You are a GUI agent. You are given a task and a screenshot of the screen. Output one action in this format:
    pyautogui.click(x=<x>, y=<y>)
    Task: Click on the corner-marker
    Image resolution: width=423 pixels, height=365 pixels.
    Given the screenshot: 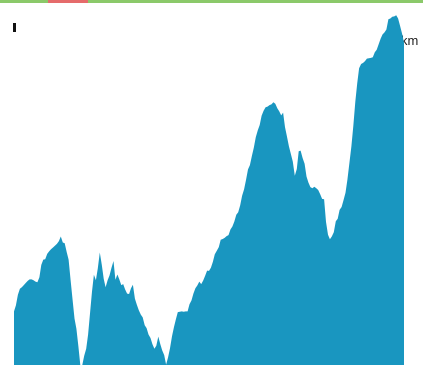 What is the action you would take?
    pyautogui.click(x=14, y=27)
    